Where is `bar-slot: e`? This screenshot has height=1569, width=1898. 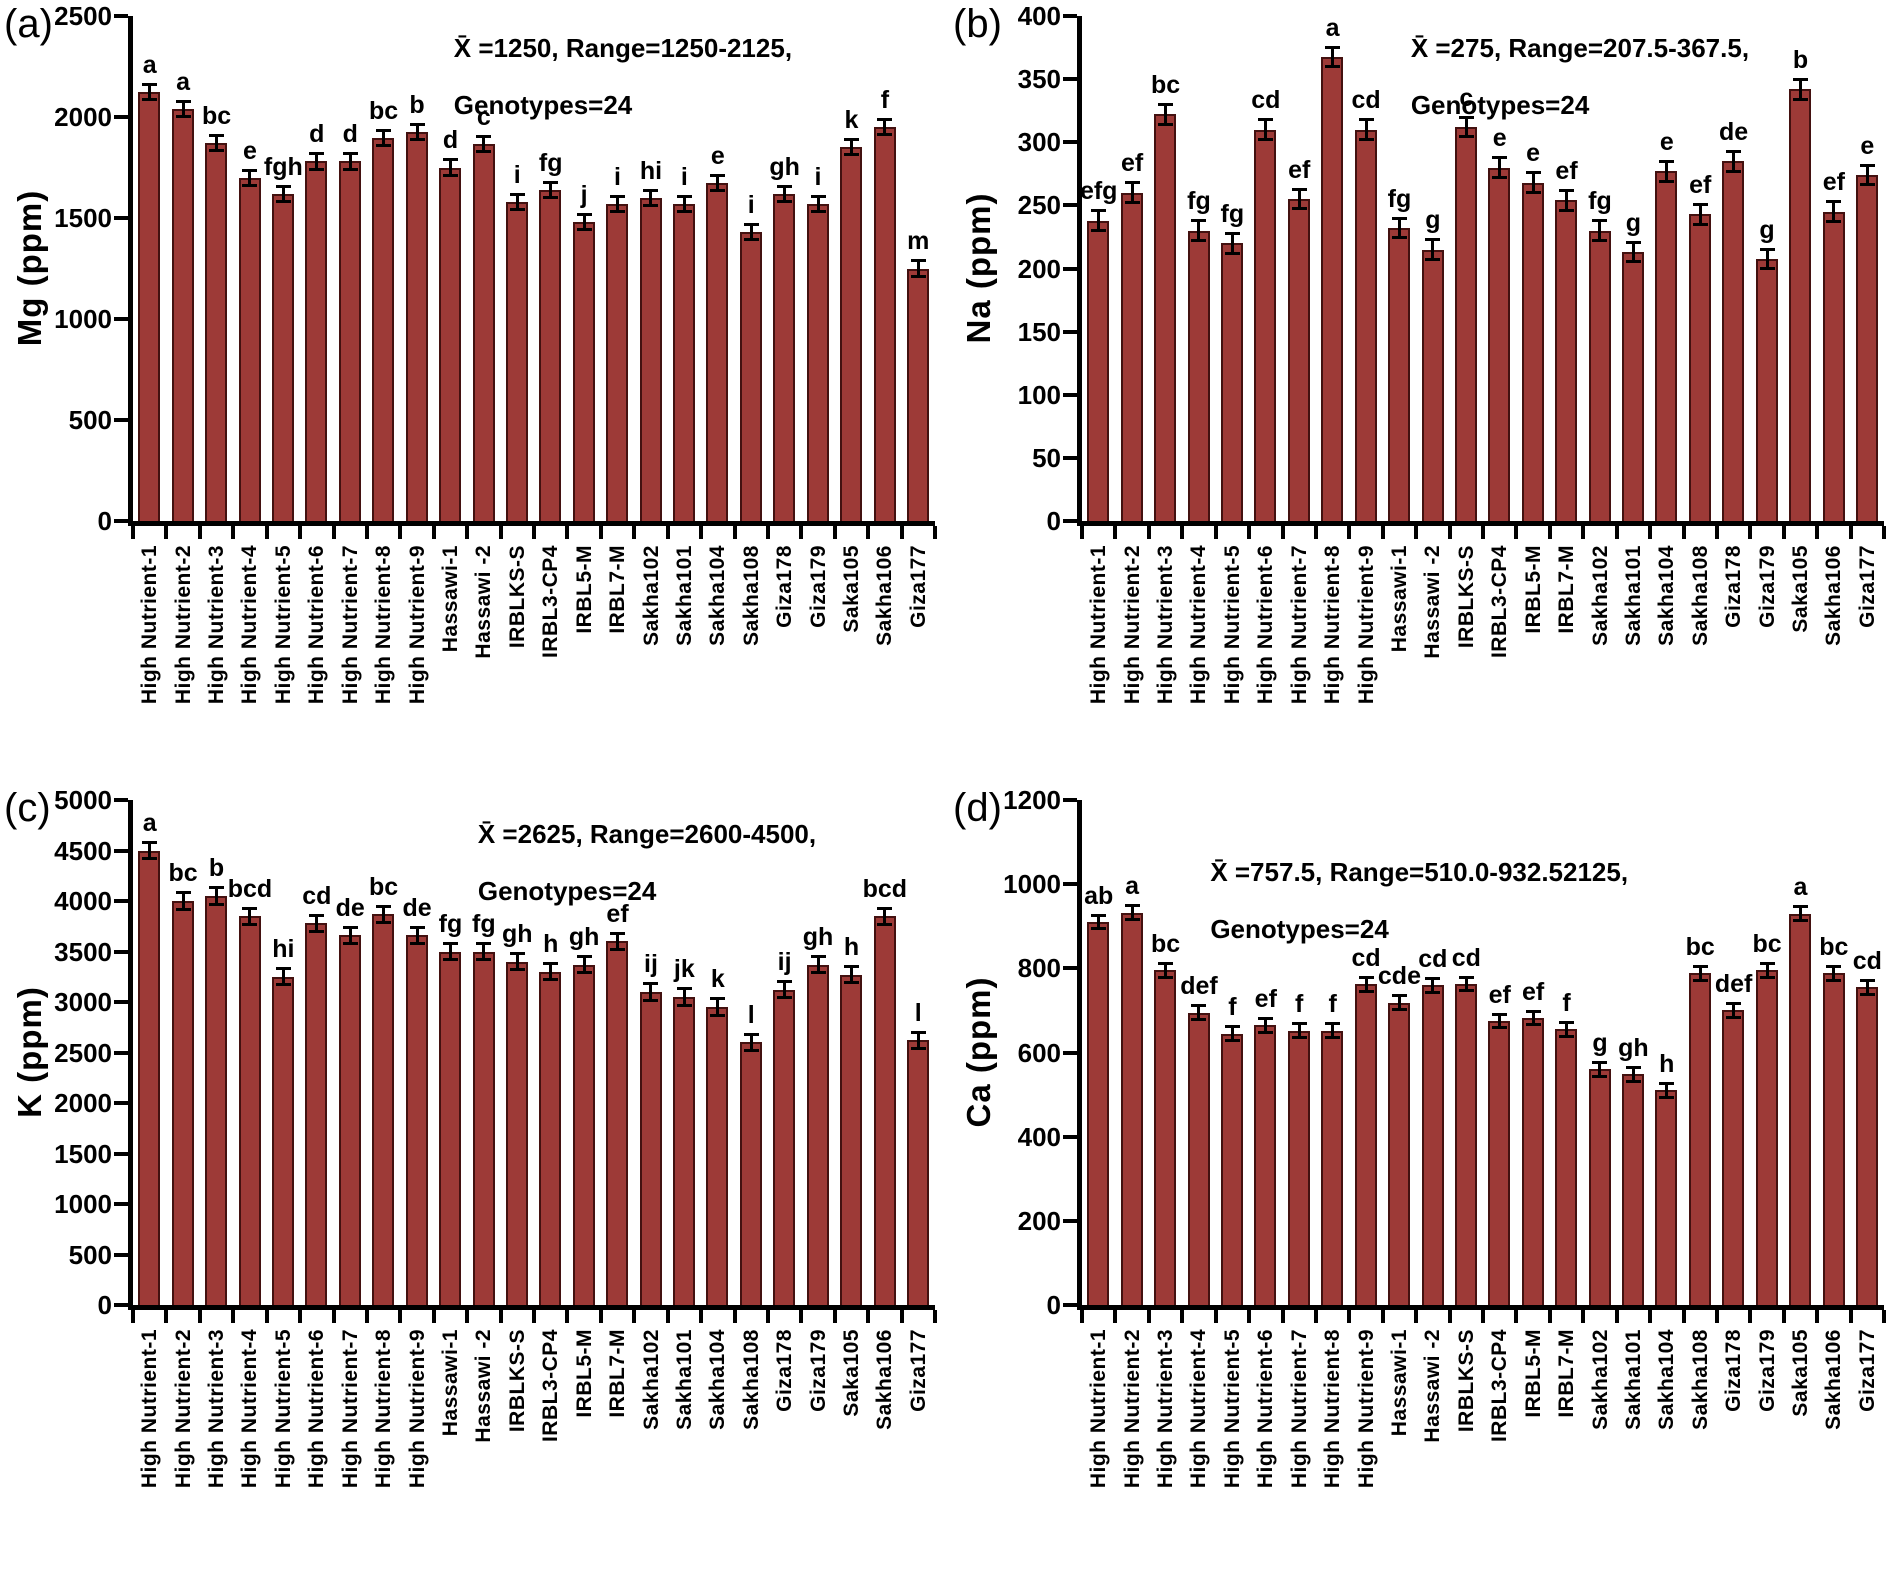
bar-slot: e is located at coordinates (1532, 268).